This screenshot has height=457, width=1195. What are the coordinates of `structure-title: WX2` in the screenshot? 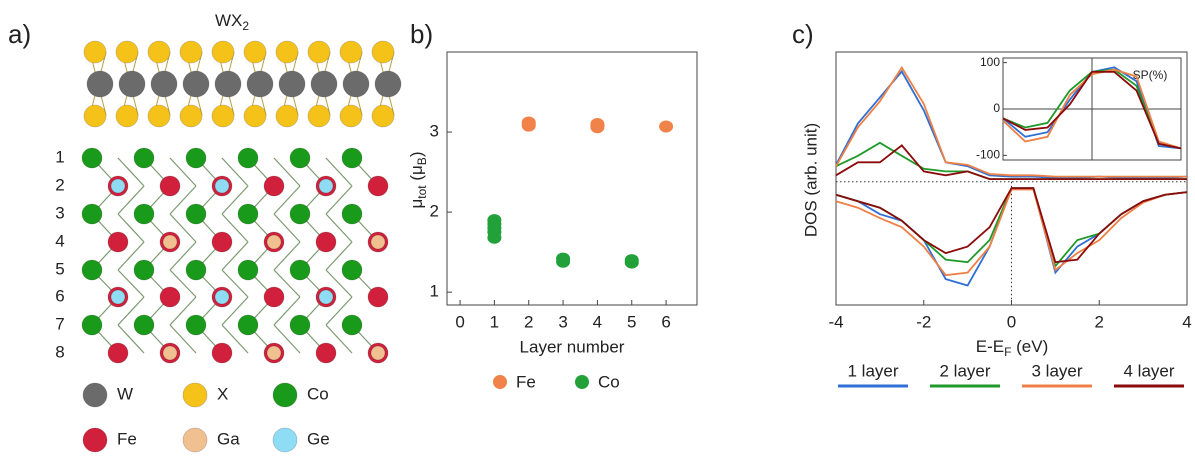 It's located at (232, 22).